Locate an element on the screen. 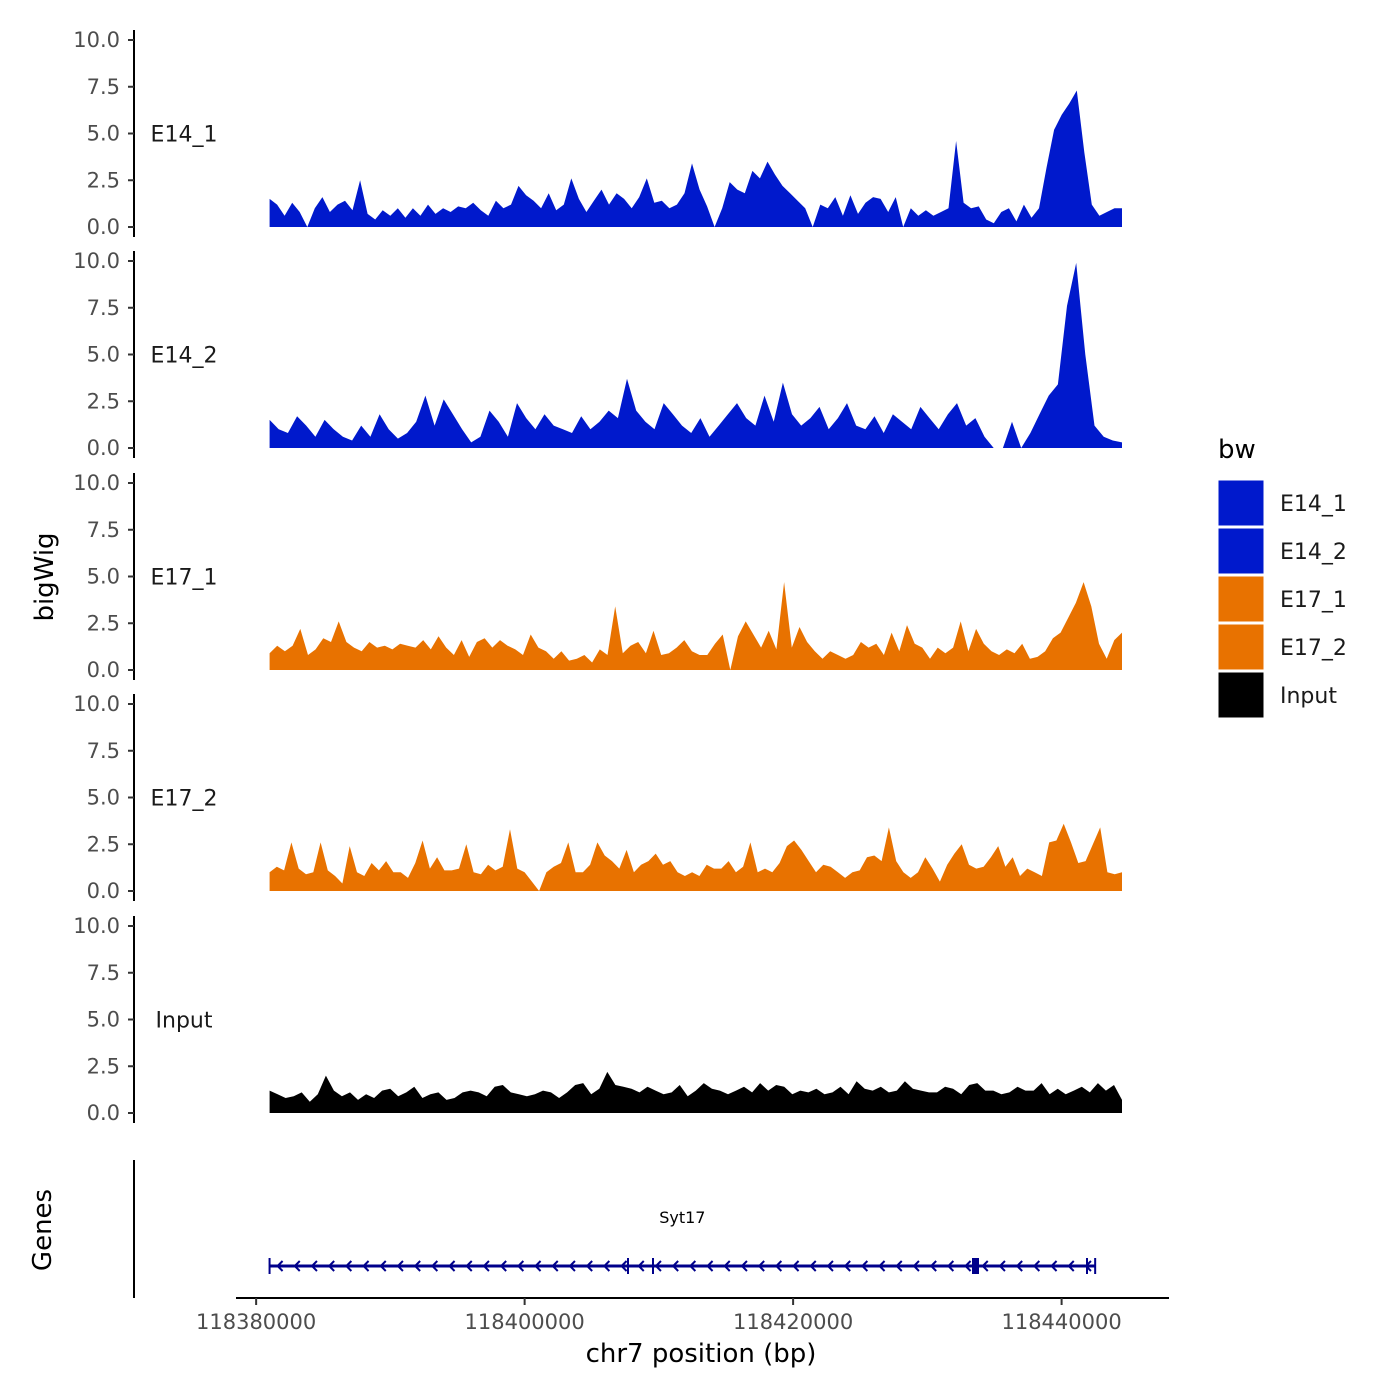 This screenshot has height=1400, width=1400. legend-label-Input: Input is located at coordinates (1308, 696).